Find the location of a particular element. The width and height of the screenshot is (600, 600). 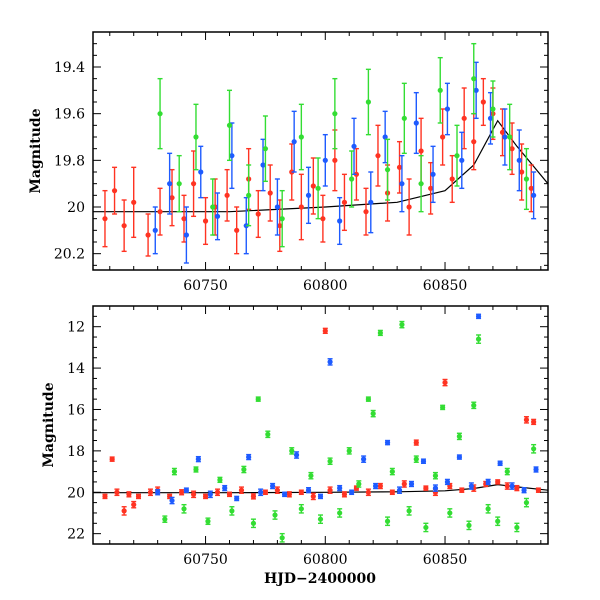

bottom-y-tick-label: 16 is located at coordinates (76, 410).